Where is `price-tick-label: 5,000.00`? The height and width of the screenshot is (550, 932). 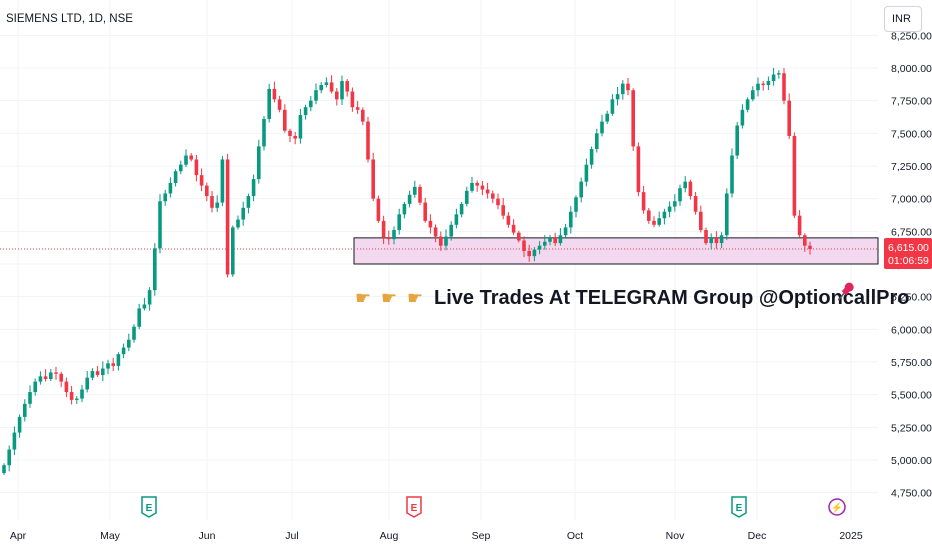 price-tick-label: 5,000.00 is located at coordinates (911, 461).